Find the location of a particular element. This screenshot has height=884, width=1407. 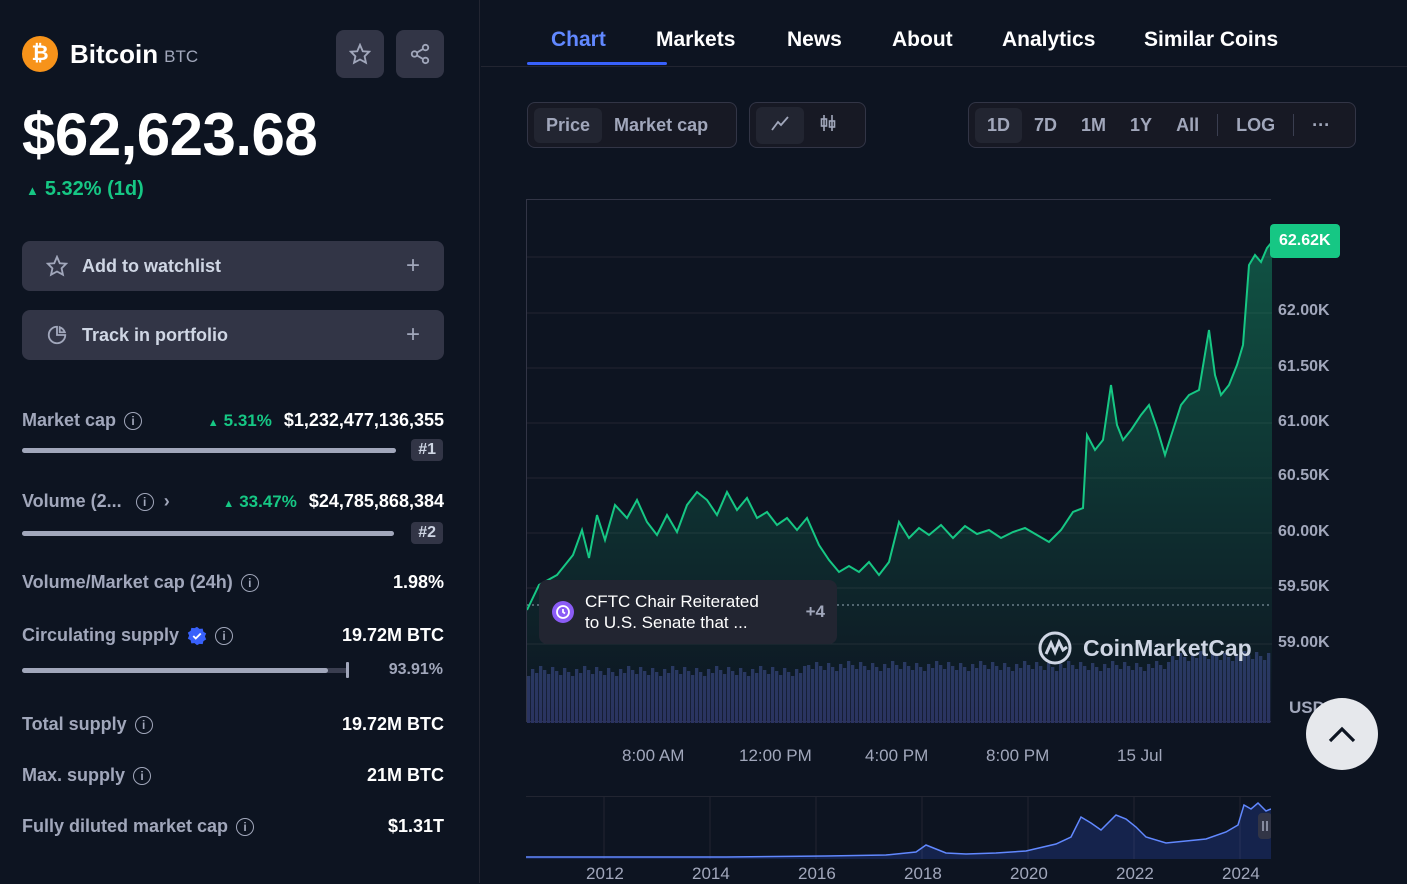

share-icon is located at coordinates (420, 54).